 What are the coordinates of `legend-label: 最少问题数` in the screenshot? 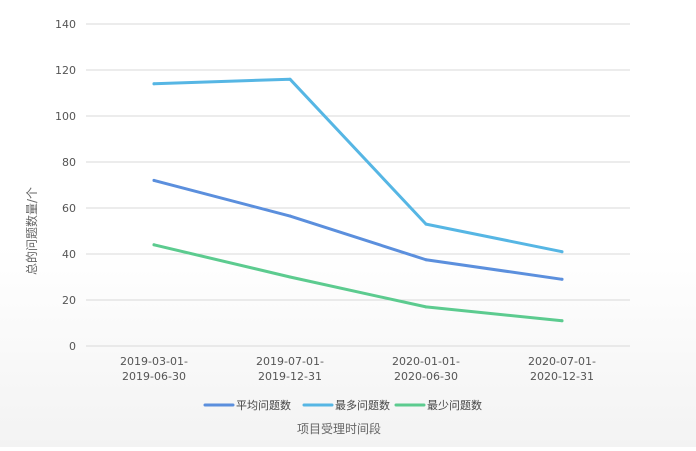 It's located at (454, 405).